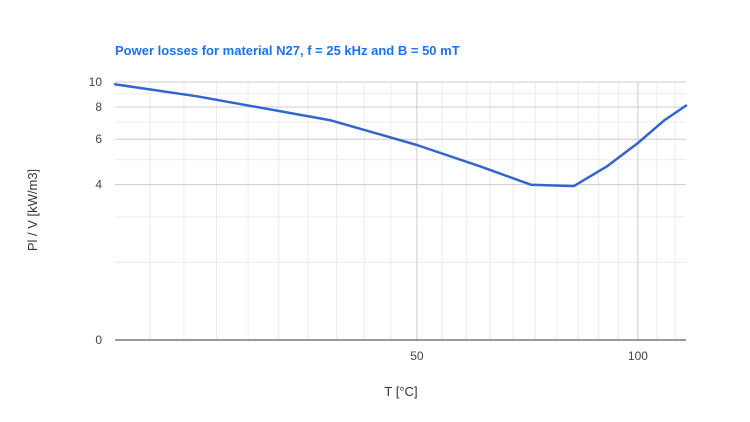  Describe the element at coordinates (98, 340) in the screenshot. I see `y-tick-label: 0` at that location.